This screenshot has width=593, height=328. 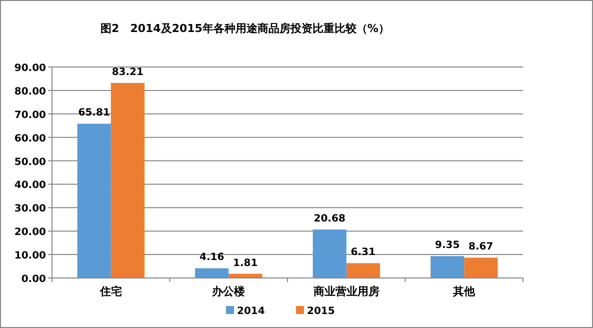 I want to click on data-label: 65.81, so click(x=94, y=113).